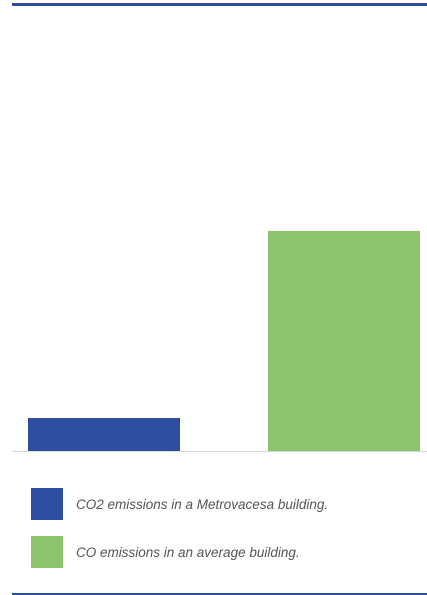 Image resolution: width=427 pixels, height=595 pixels. I want to click on bar-metrovacesa, so click(104, 434).